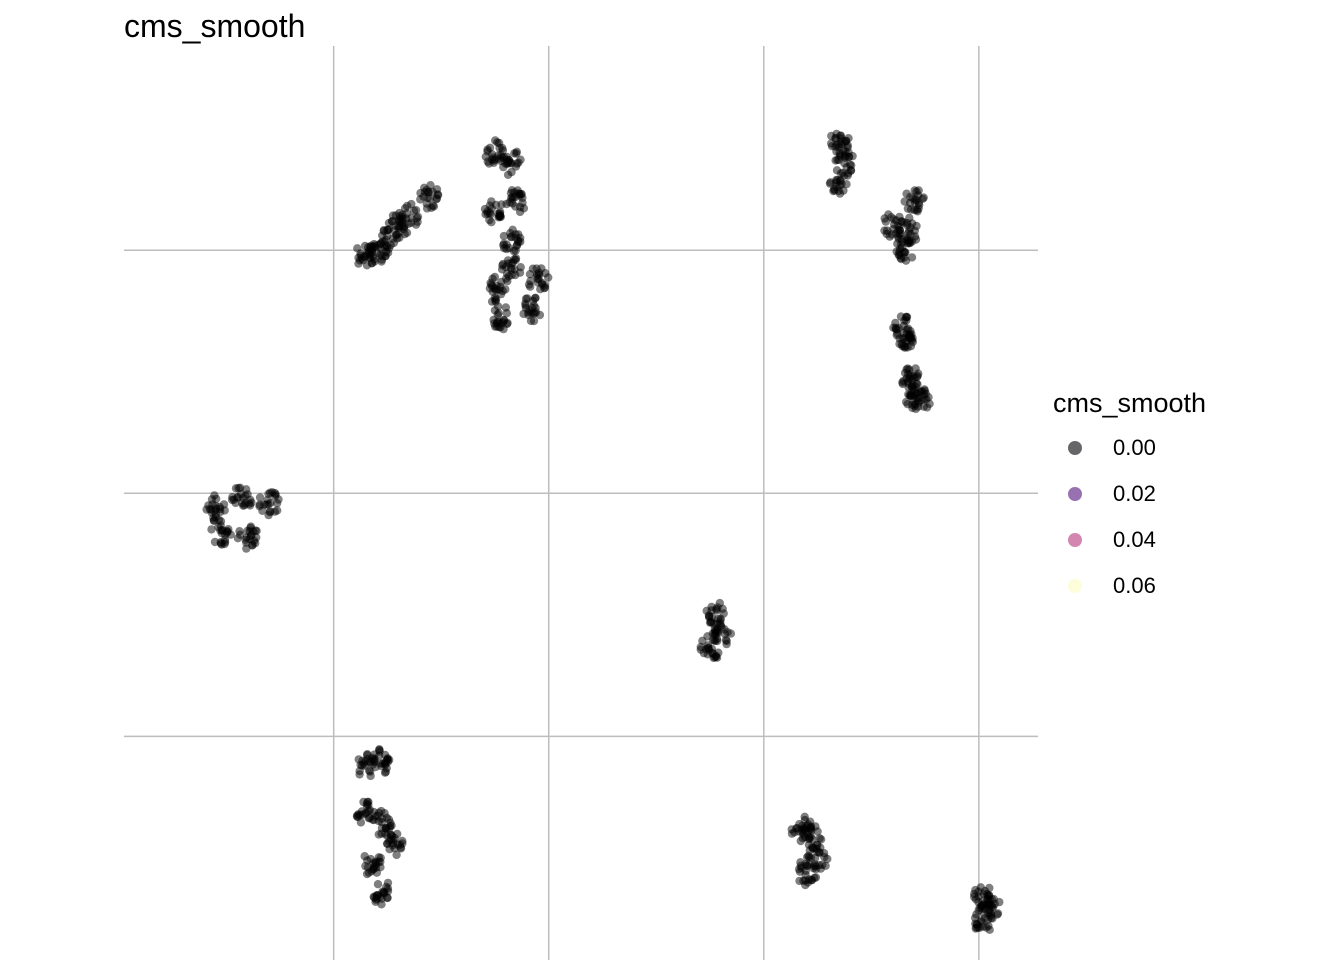  What do you see at coordinates (1130, 403) in the screenshot?
I see `legend-title: cms_smooth` at bounding box center [1130, 403].